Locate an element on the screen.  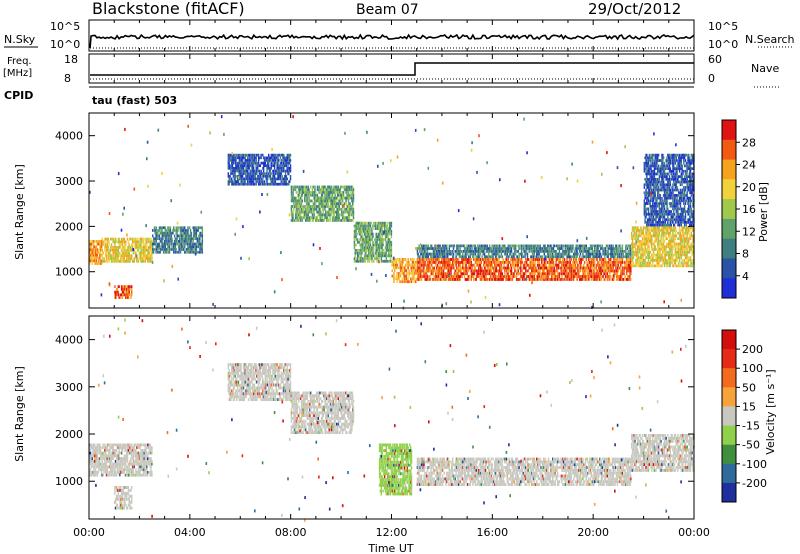
beam-title: Beam 07 is located at coordinates (387, 10).